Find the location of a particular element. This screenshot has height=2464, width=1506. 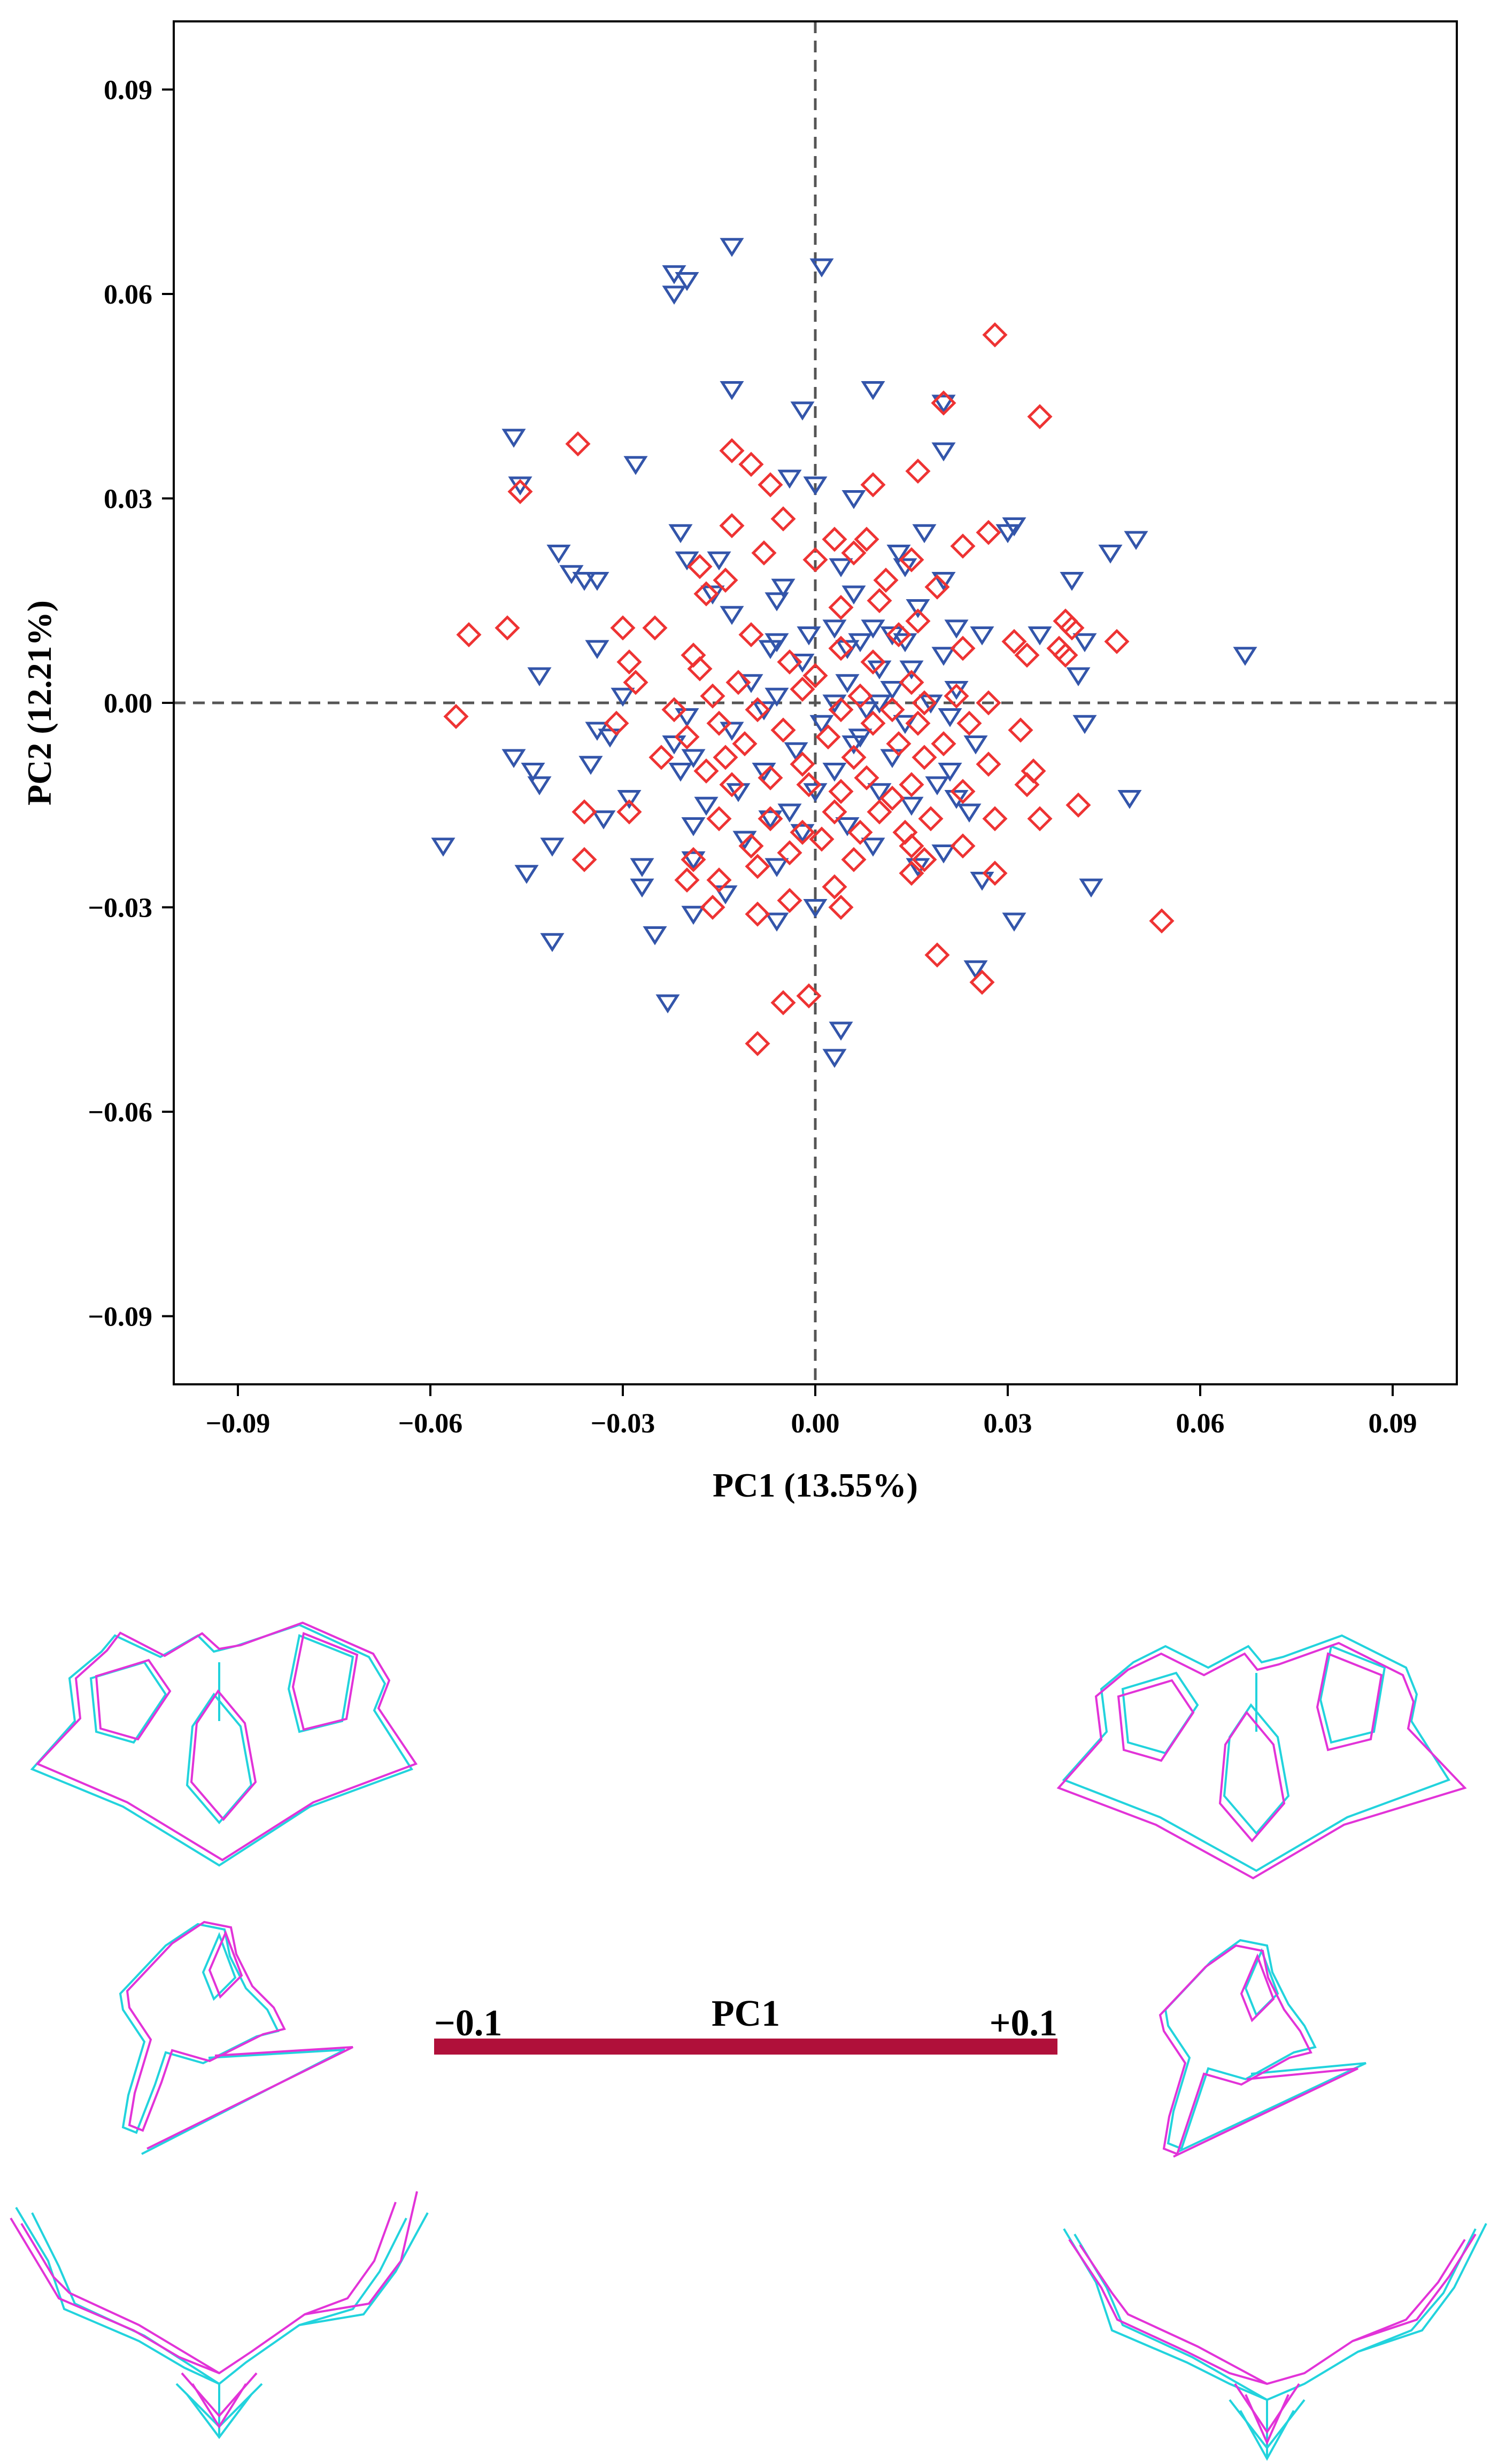

pc1-negative-label: −0.1 is located at coordinates (468, 2023).